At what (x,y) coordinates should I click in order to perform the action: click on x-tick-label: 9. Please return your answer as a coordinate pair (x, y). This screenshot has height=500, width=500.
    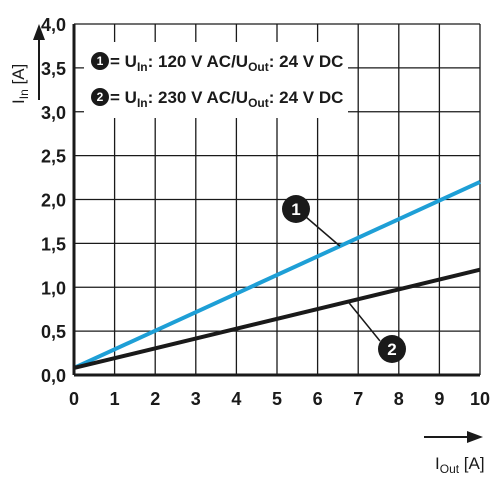
    Looking at the image, I should click on (439, 399).